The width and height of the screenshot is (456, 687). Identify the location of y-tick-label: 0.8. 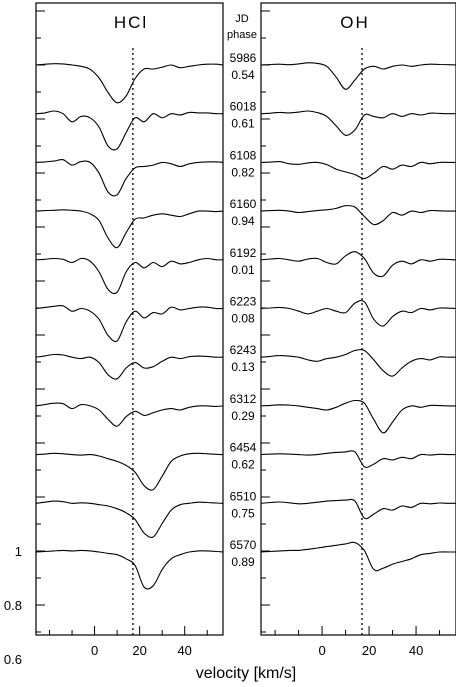
(13, 605).